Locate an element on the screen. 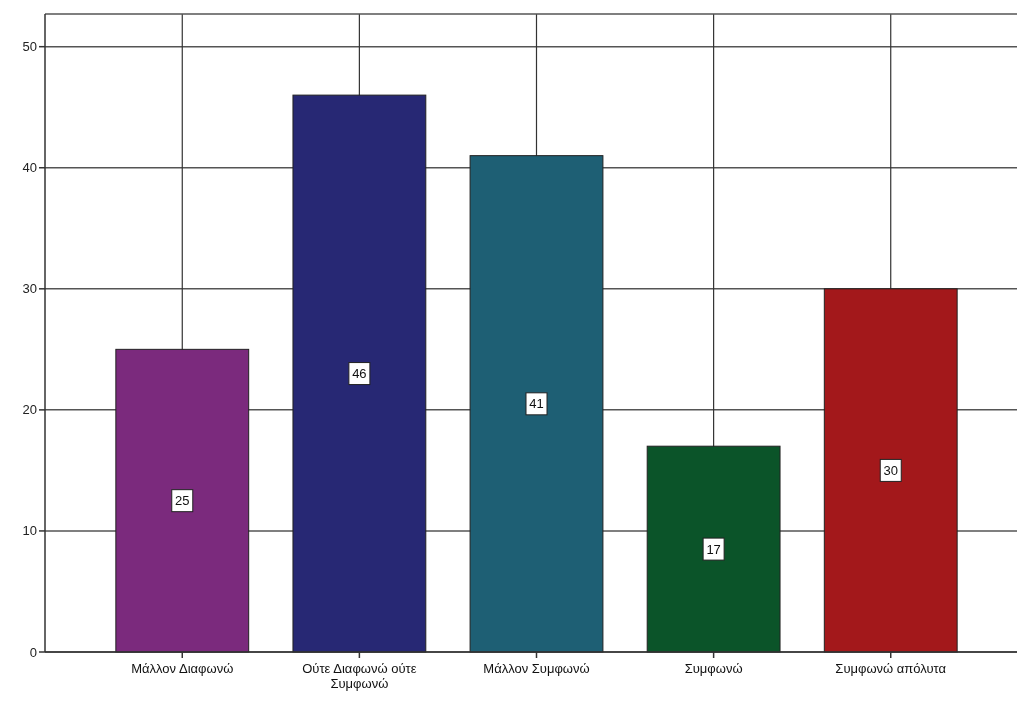  data-label: 46 is located at coordinates (359, 374).